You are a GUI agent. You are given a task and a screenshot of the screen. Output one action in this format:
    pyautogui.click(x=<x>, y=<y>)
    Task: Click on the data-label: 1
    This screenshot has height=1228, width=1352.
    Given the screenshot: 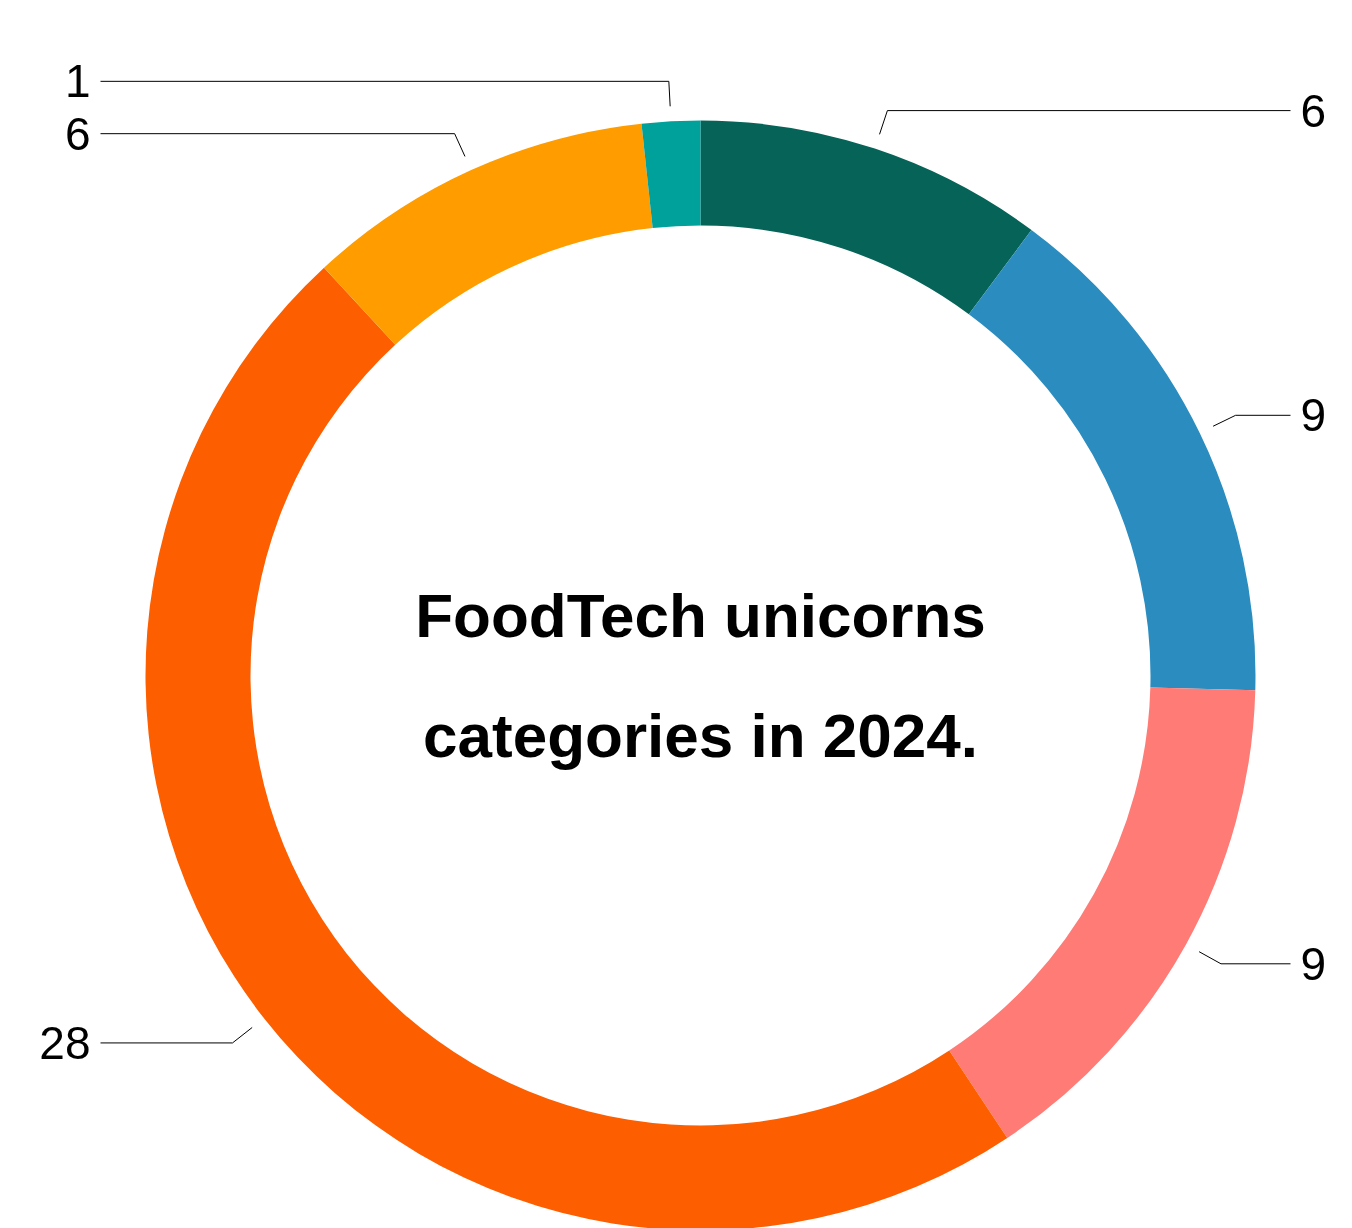 What is the action you would take?
    pyautogui.click(x=77, y=81)
    